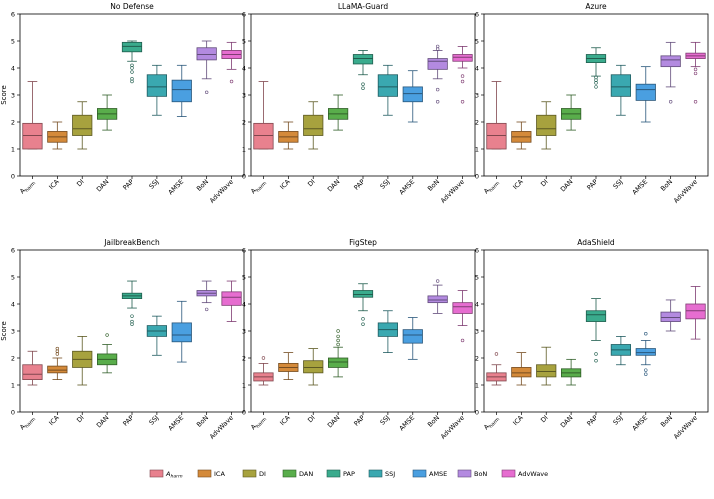  I want to click on legend-item-a-harm: Aharm, so click(166, 474).